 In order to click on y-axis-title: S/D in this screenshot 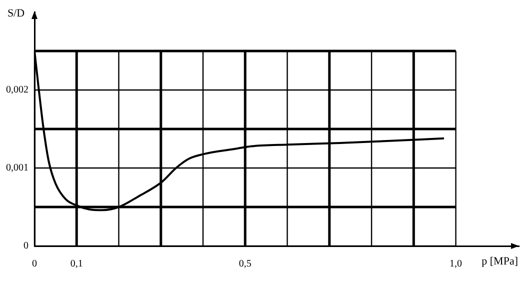, I will do `click(16, 13)`.